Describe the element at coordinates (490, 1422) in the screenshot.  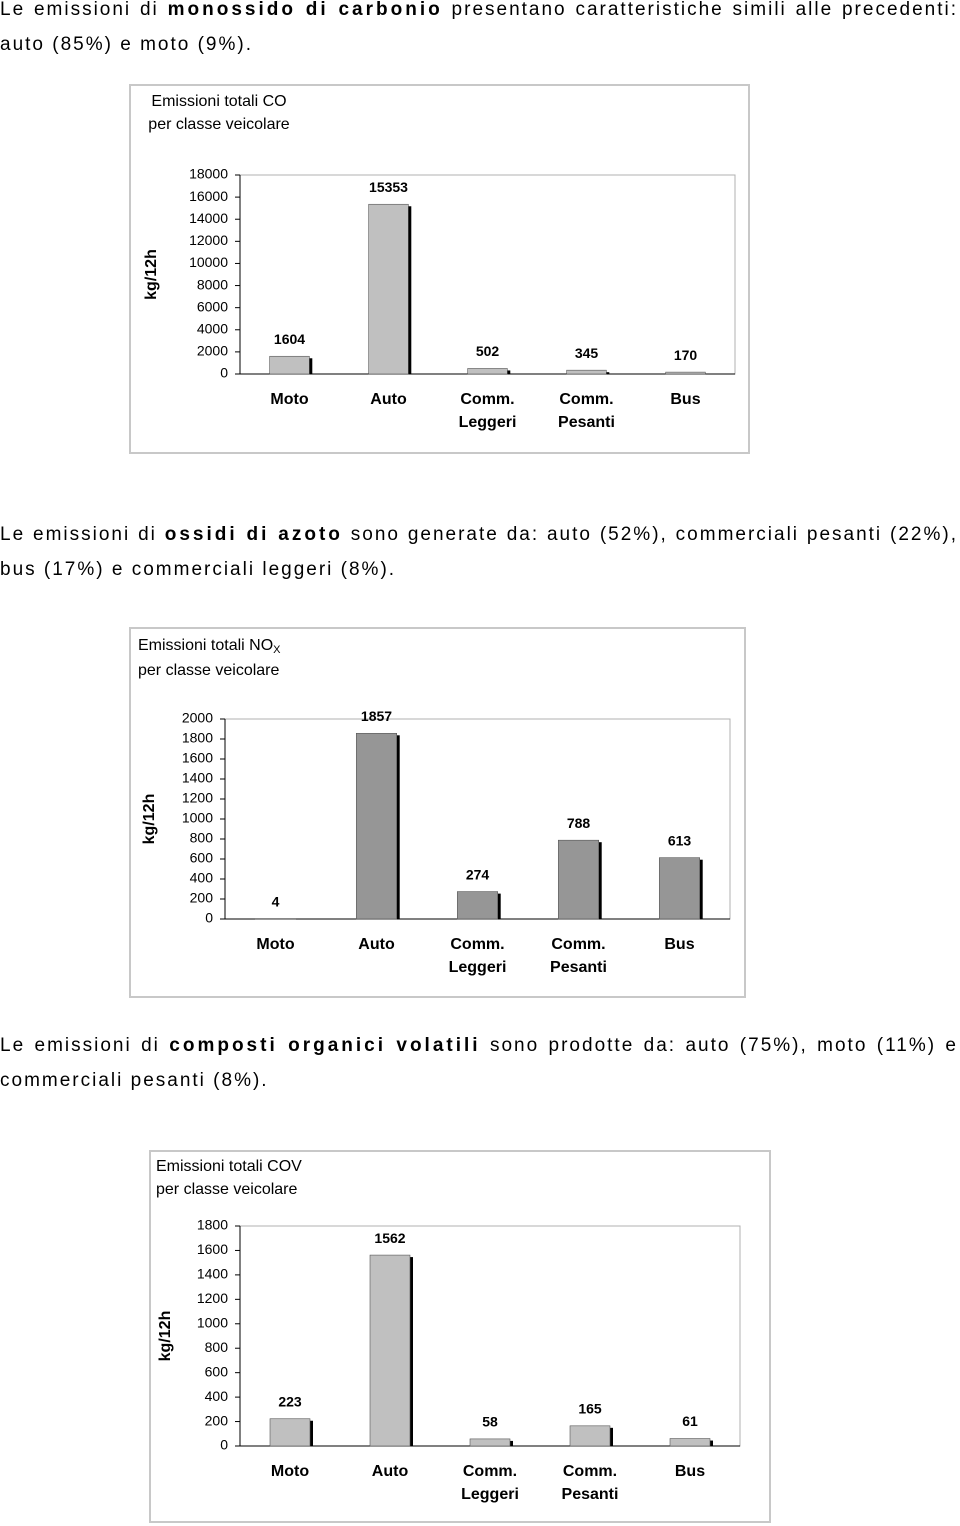
I see `data-label: 58` at that location.